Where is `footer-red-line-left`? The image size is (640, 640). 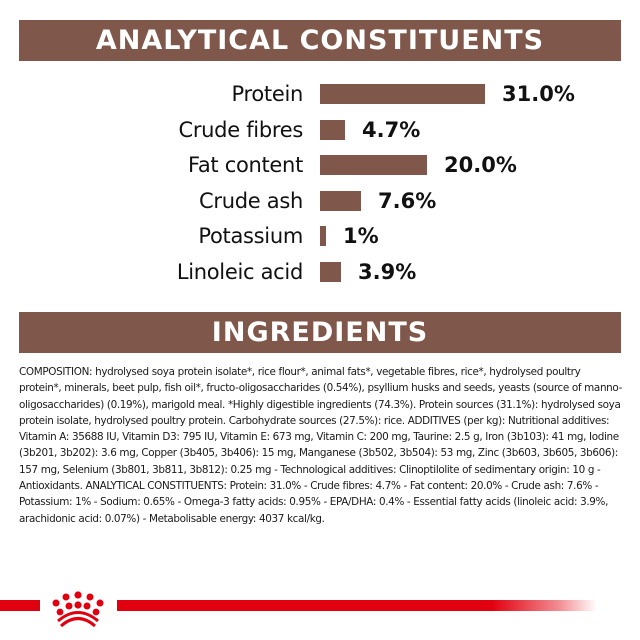 footer-red-line-left is located at coordinates (20, 605).